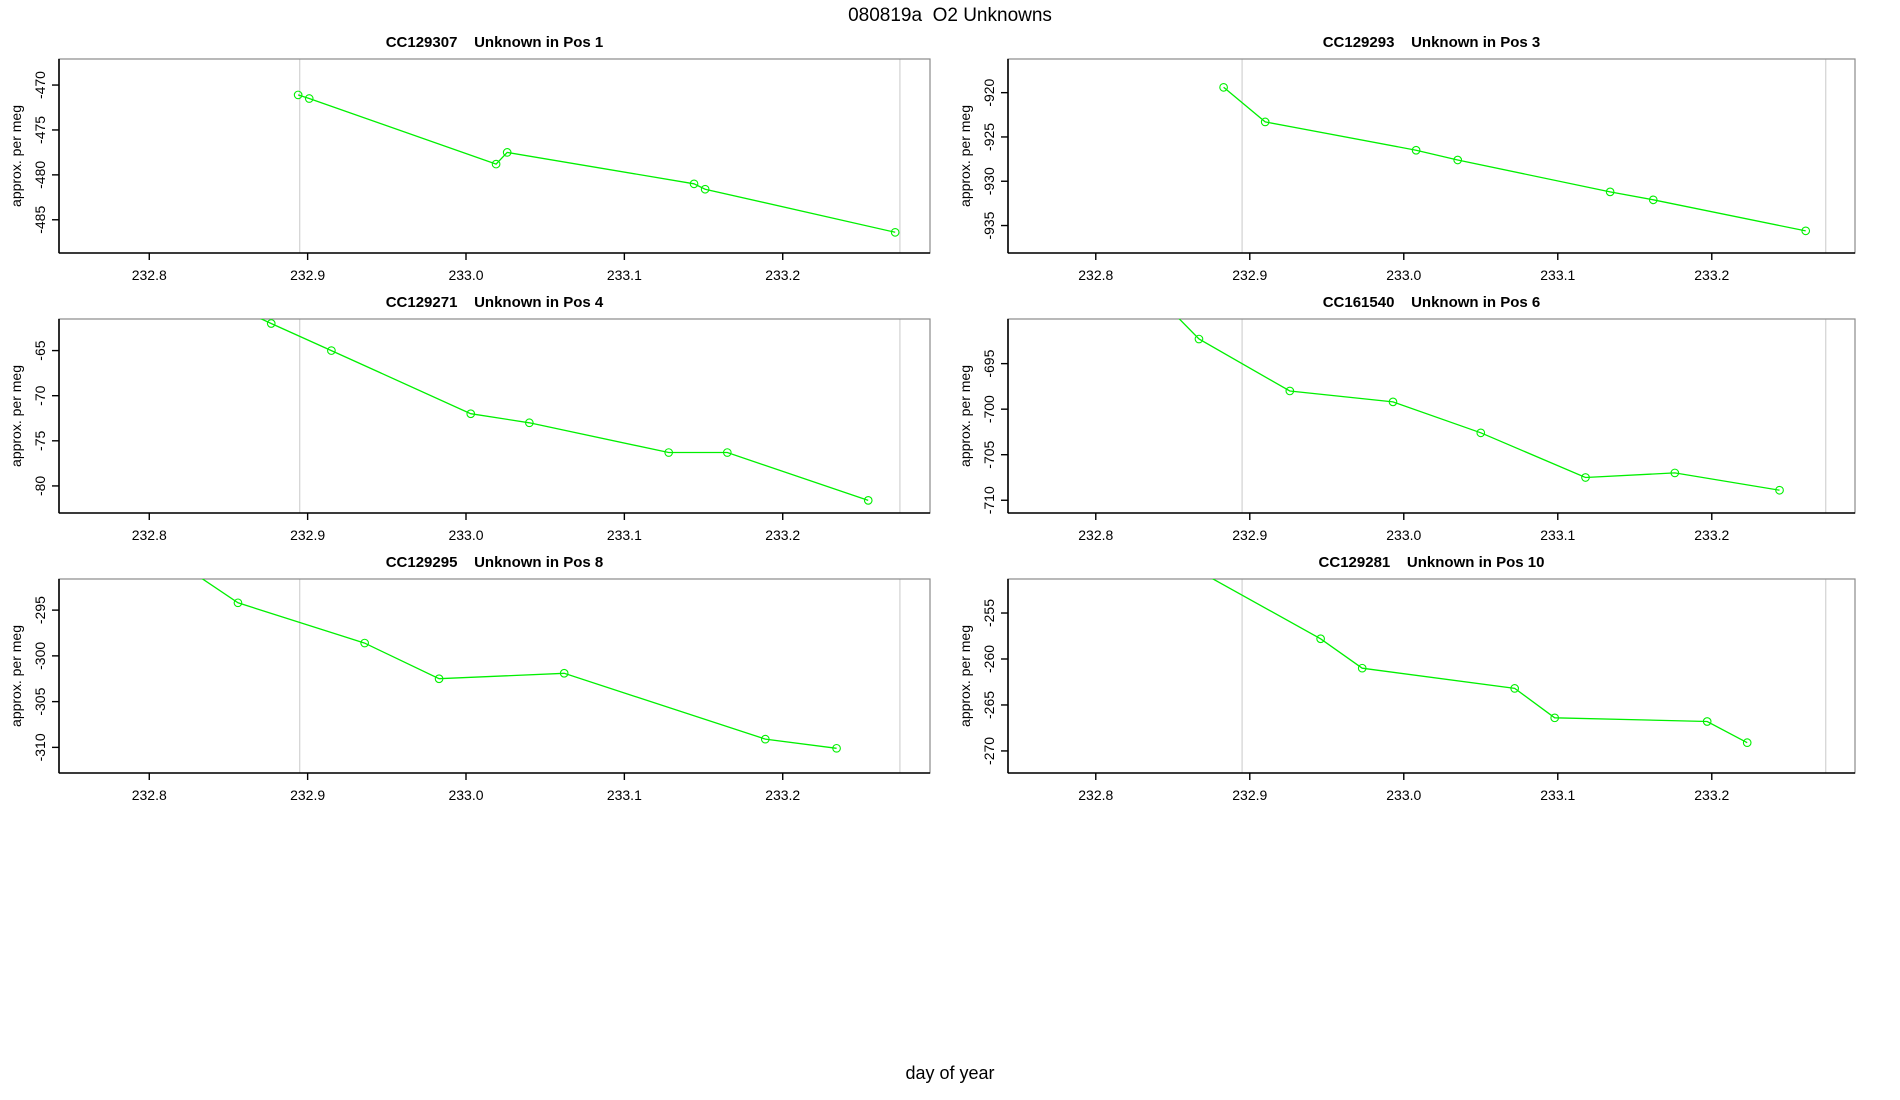 The height and width of the screenshot is (1100, 1900). What do you see at coordinates (989, 137) in the screenshot?
I see `y-tick-label: -925` at bounding box center [989, 137].